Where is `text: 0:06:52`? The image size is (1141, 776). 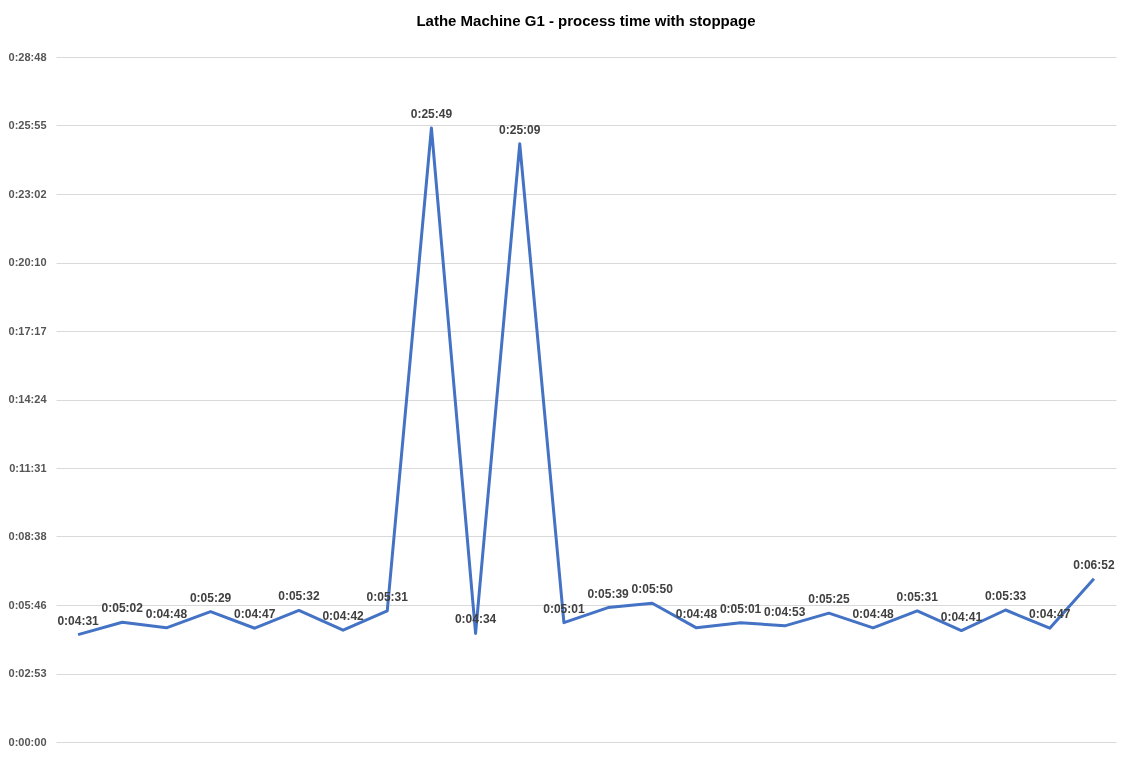
text: 0:06:52 is located at coordinates (1094, 564).